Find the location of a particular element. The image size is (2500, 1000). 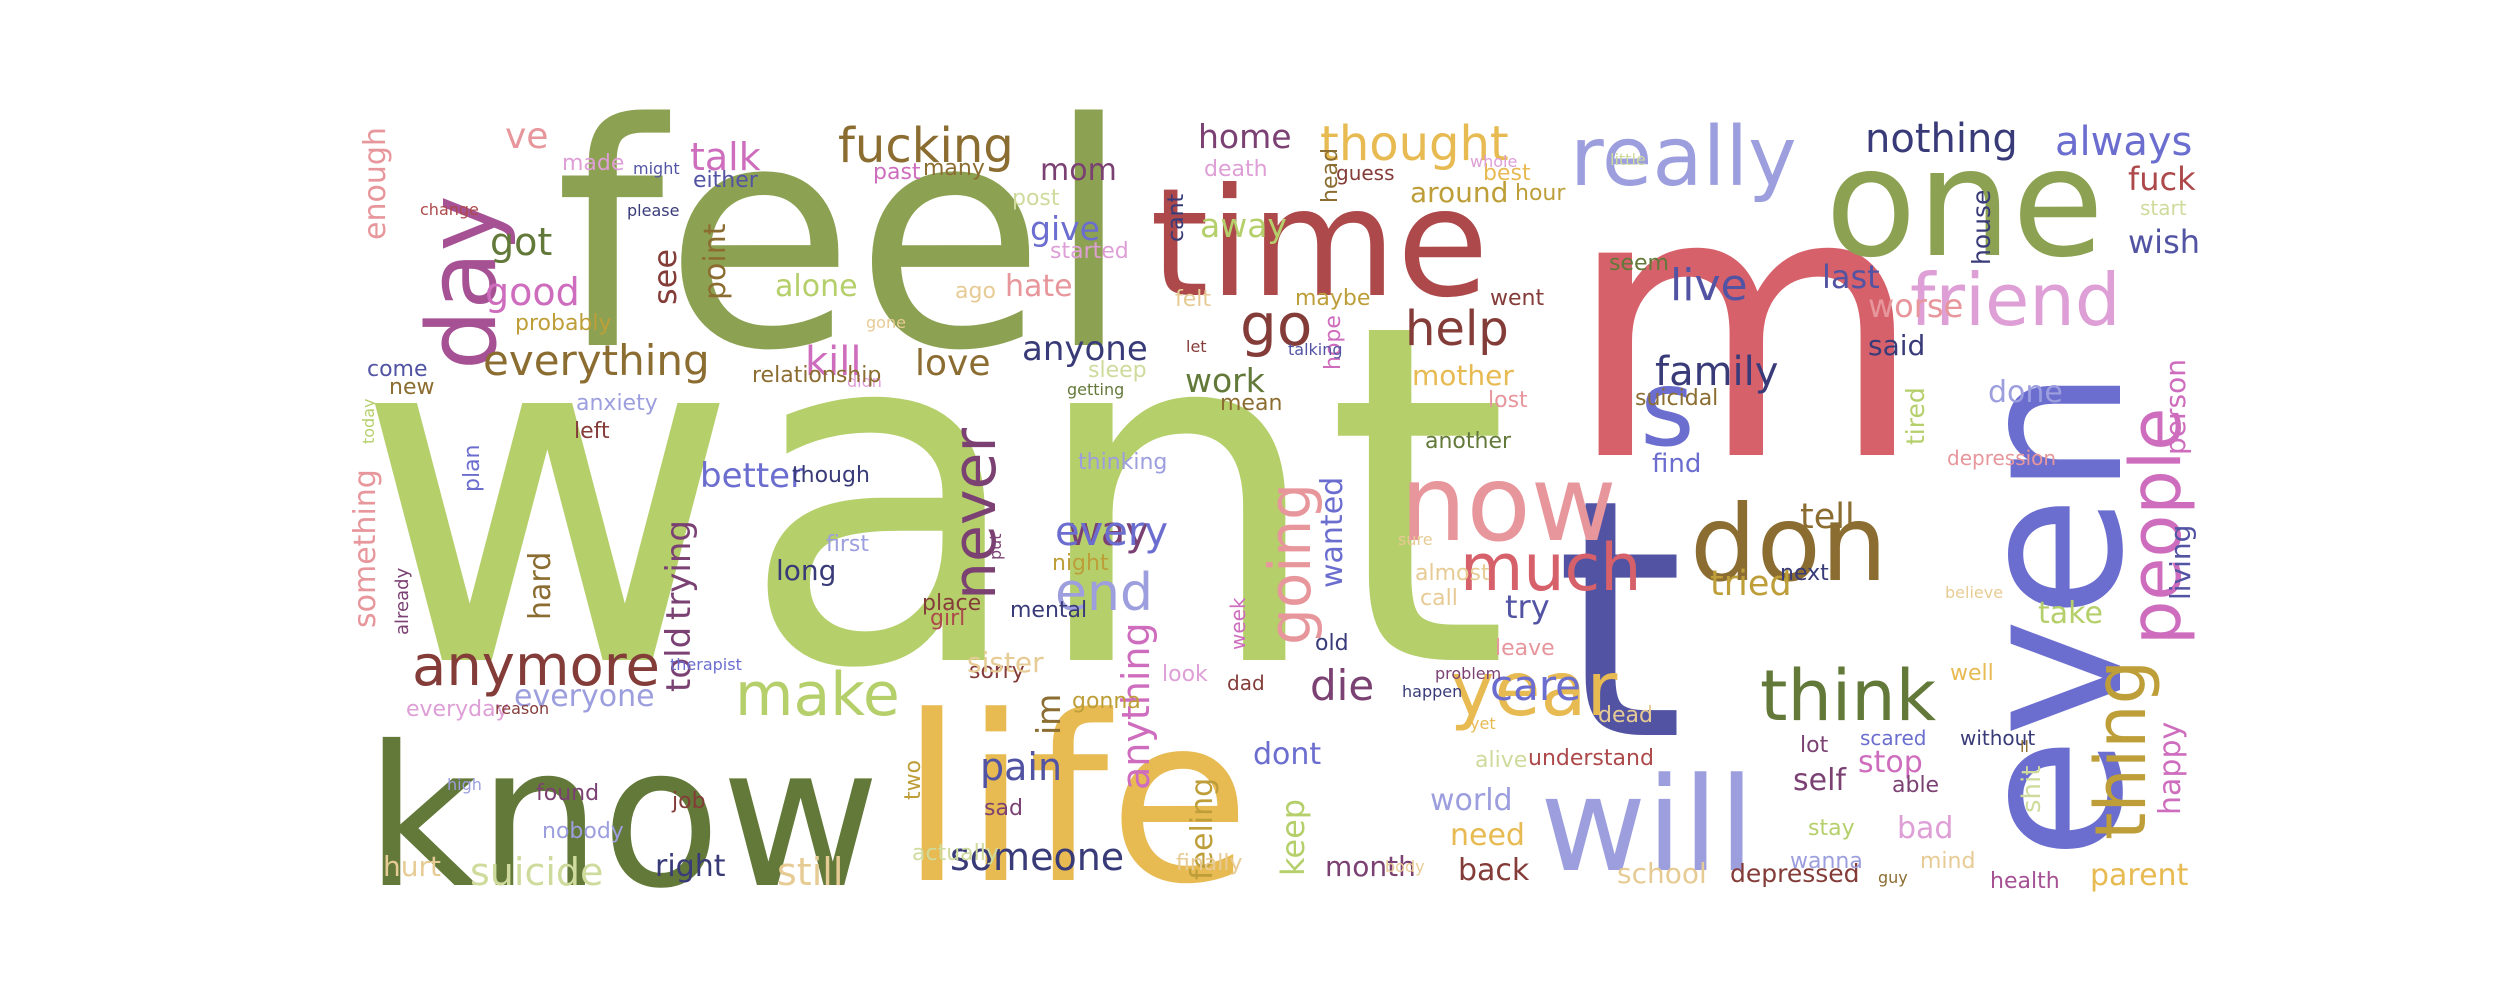

word-body: body is located at coordinates (1405, 866).